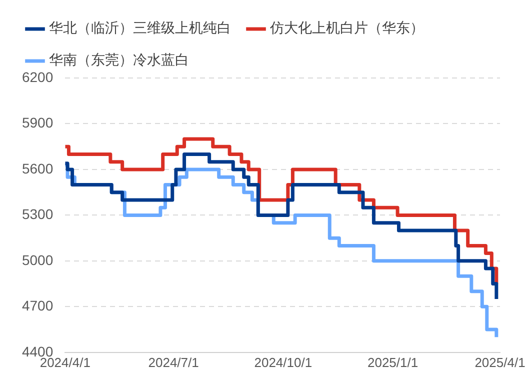  Describe the element at coordinates (500, 362) in the screenshot. I see `x-tick-label: 2025/4/1` at that location.